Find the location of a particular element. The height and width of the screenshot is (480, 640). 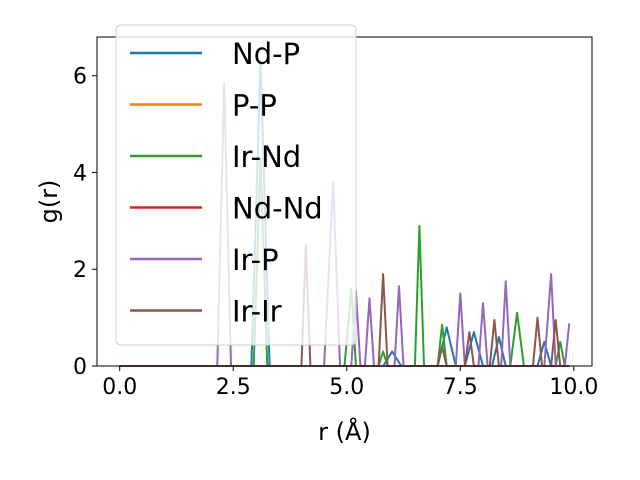

legend-label: Ir-Ir is located at coordinates (257, 312).